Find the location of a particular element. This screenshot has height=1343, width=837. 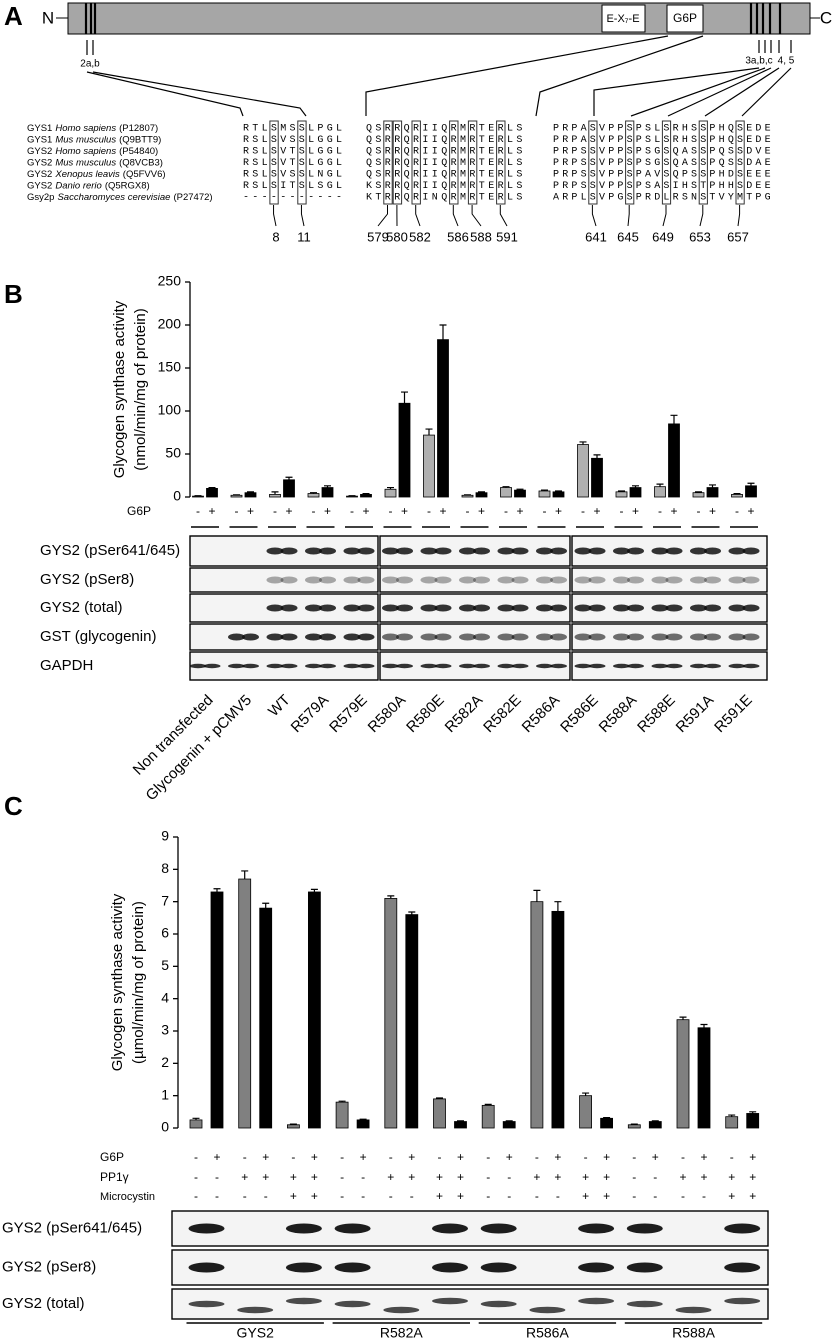

group-label: R588A is located at coordinates (693, 1333).